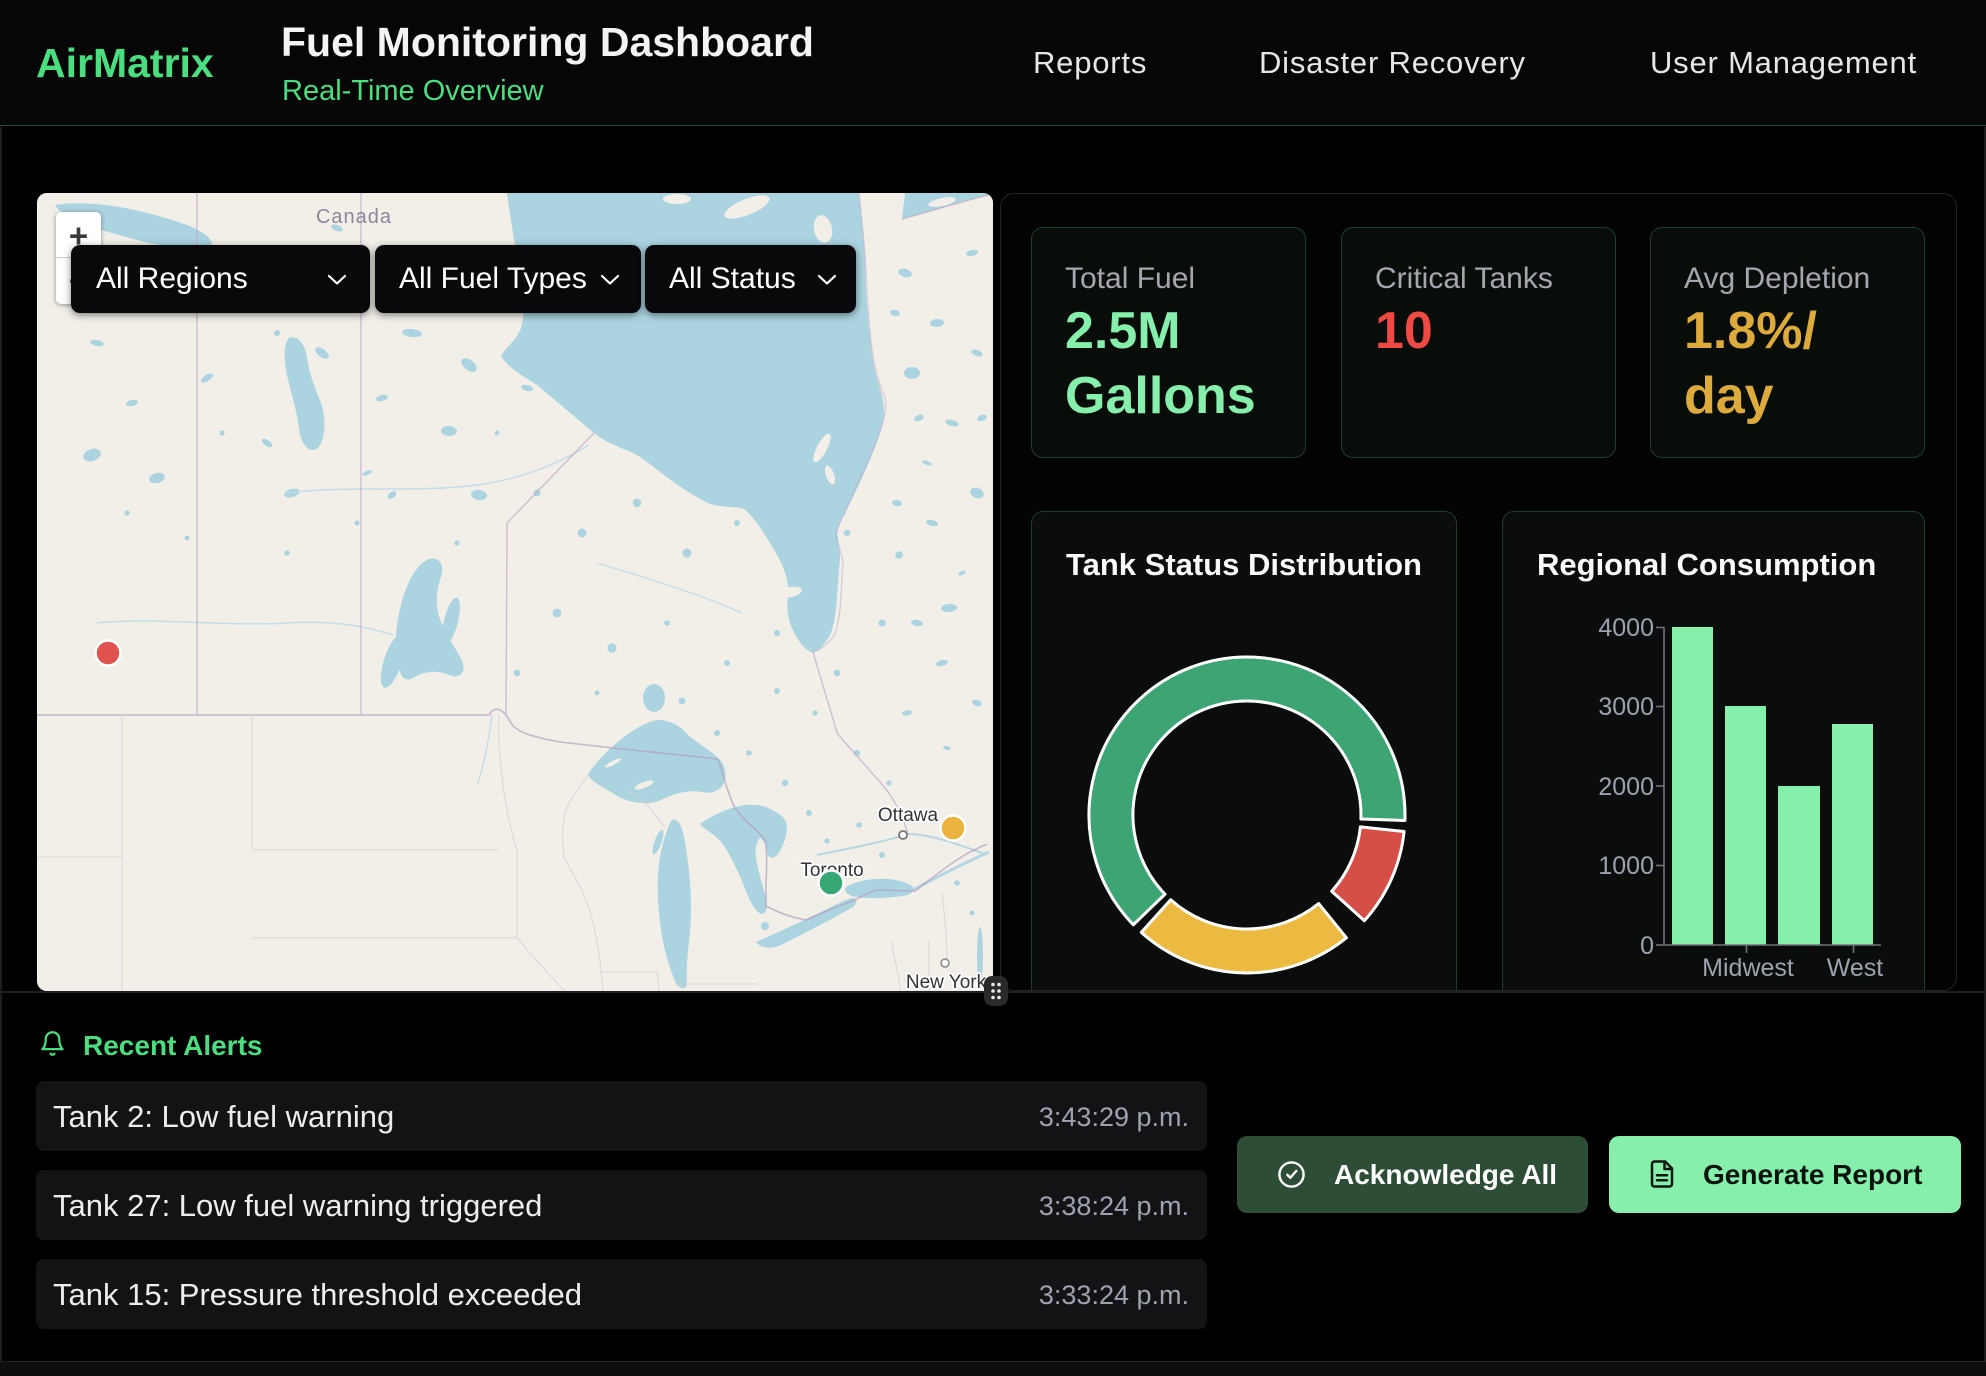  I want to click on svg-text: 0, so click(1647, 946).